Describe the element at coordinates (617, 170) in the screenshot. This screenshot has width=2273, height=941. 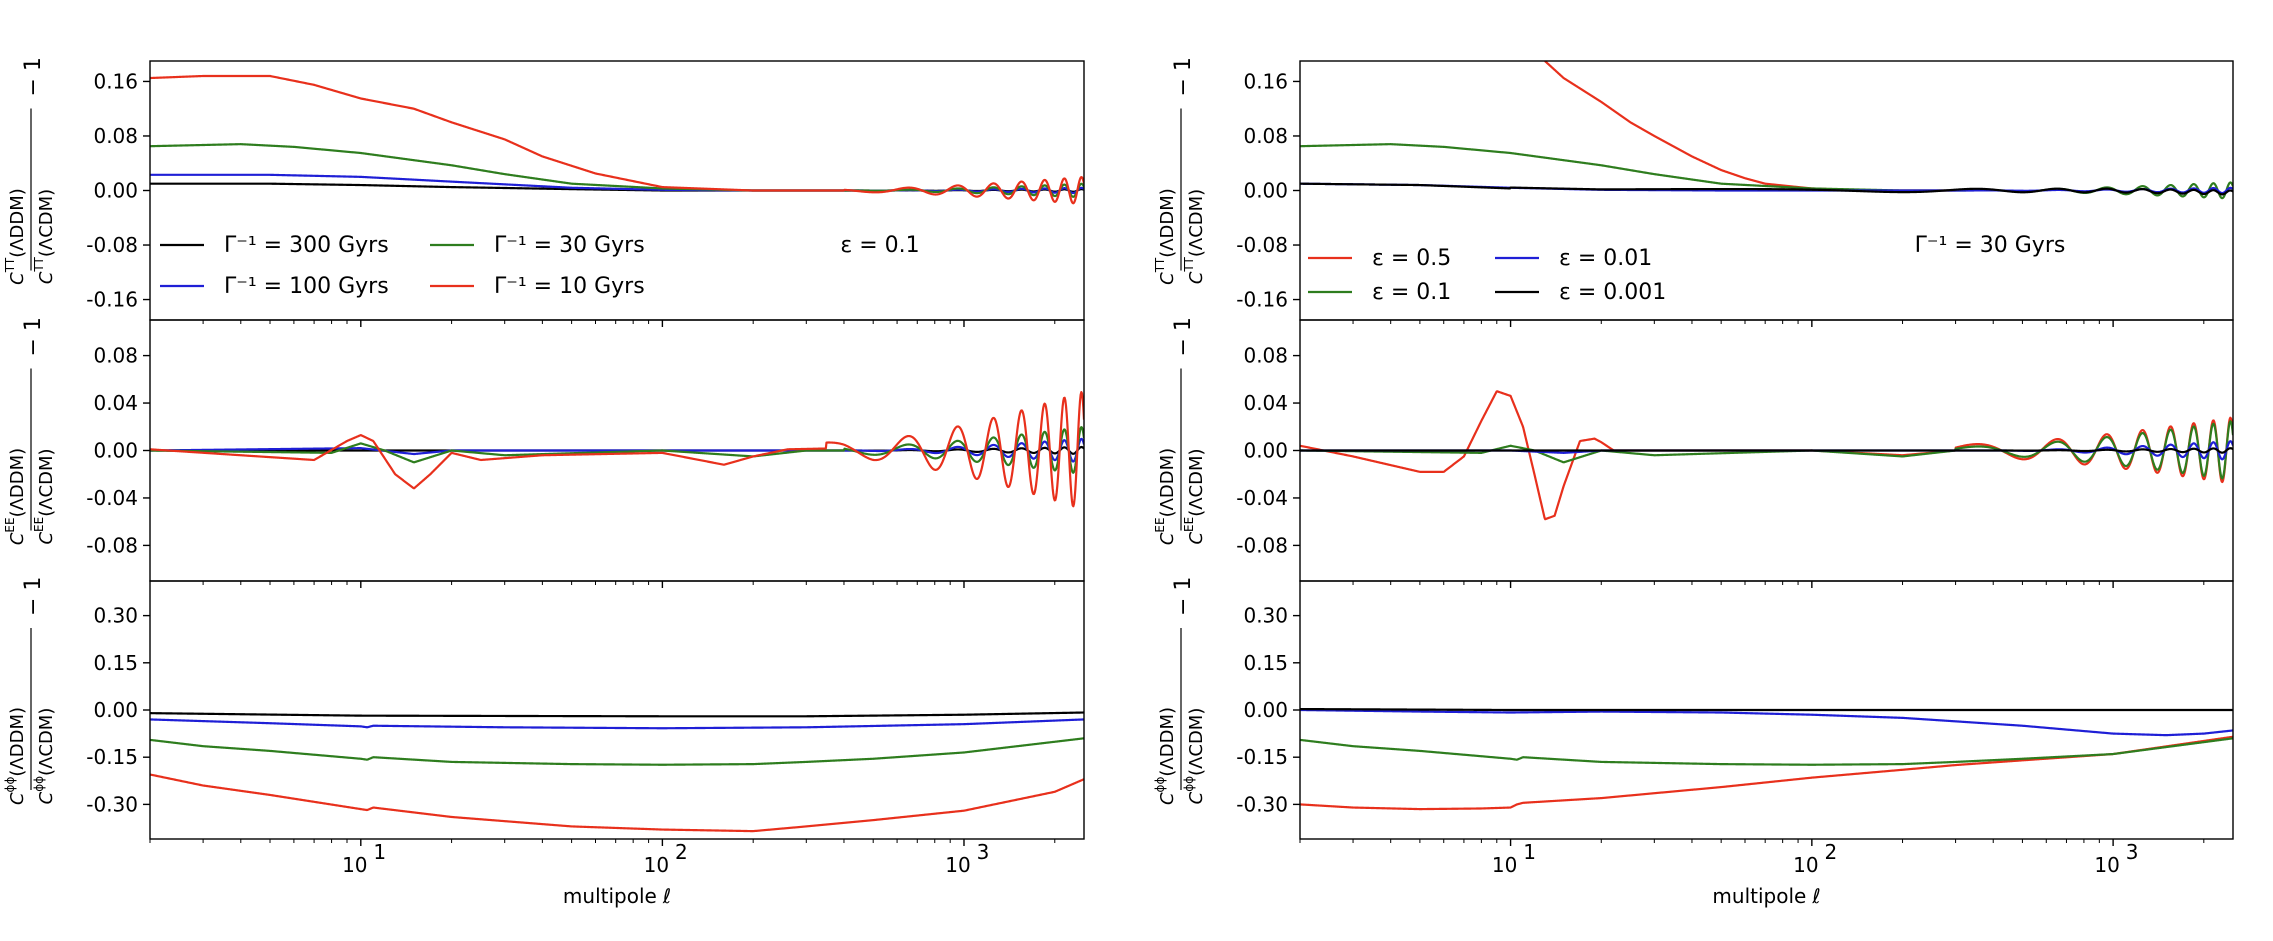
I see `series-line-tt-green` at that location.